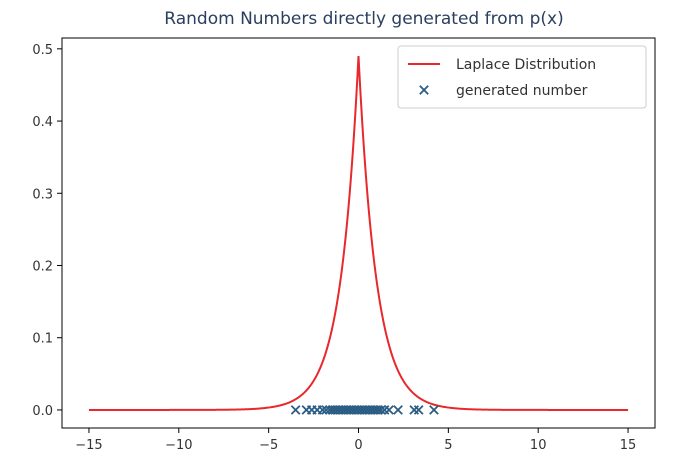  What do you see at coordinates (424, 90) in the screenshot?
I see `legend-marker-swatch` at bounding box center [424, 90].